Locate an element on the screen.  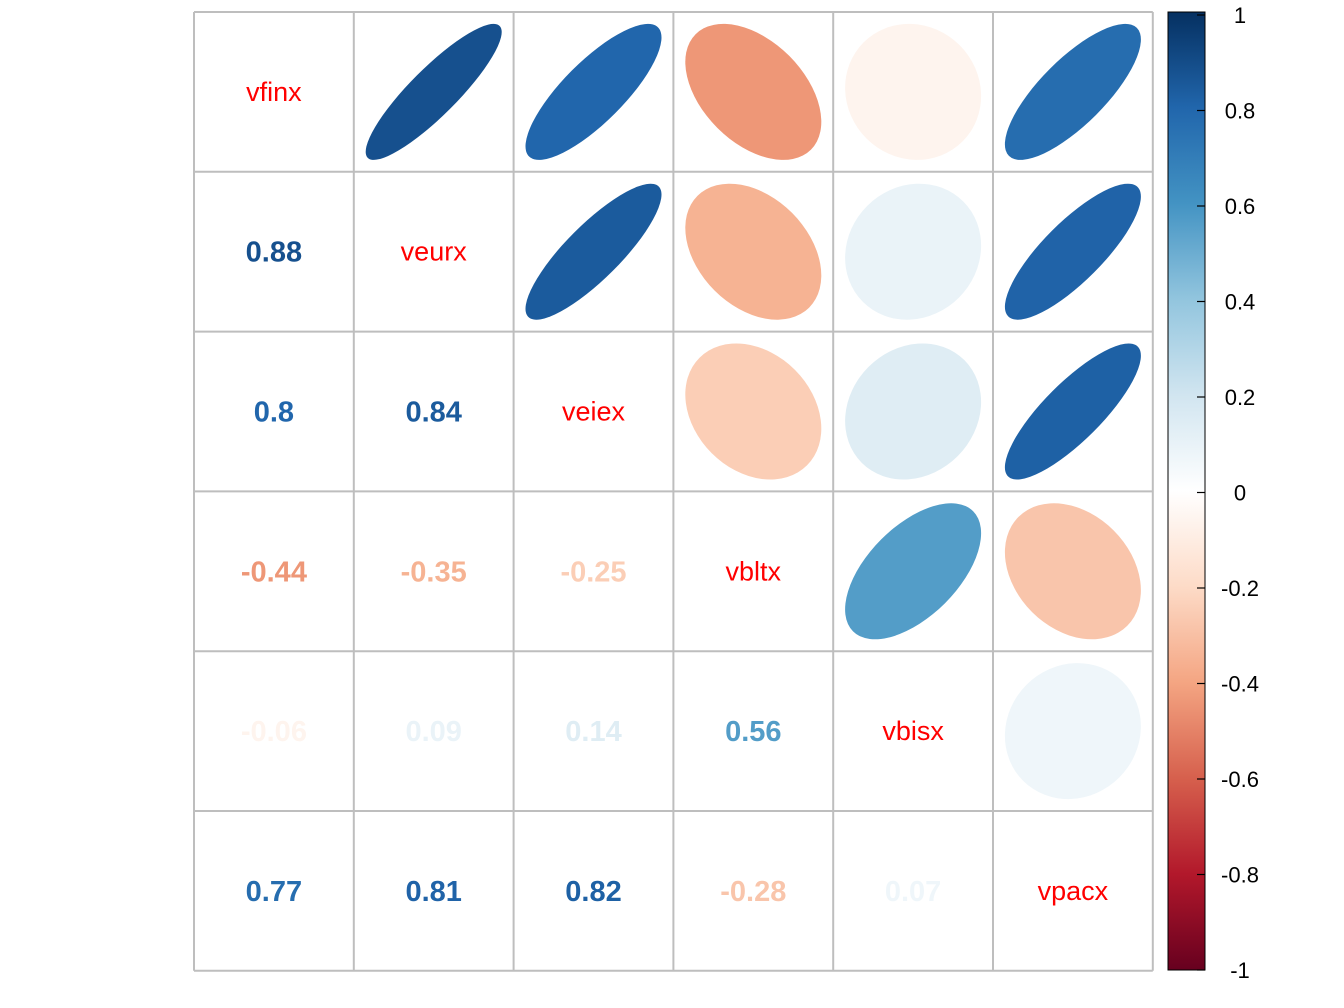
corr-ellipse-veurx-vbisx is located at coordinates (913, 251).